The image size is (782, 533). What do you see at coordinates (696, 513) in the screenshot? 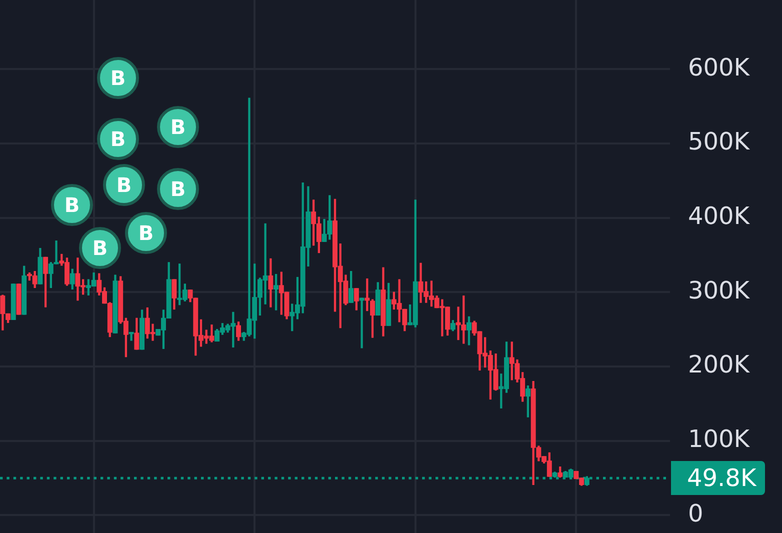
I see `y-tick-label: 0` at bounding box center [696, 513].